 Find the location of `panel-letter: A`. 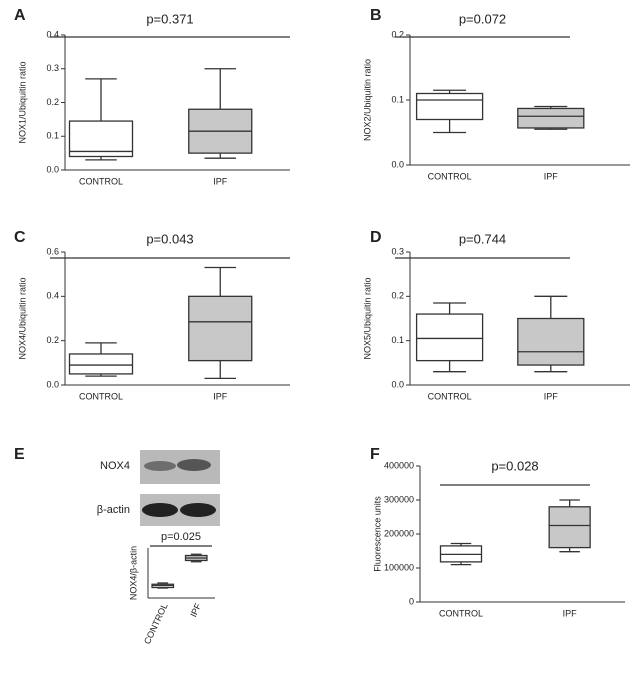

panel-letter: A is located at coordinates (20, 15).